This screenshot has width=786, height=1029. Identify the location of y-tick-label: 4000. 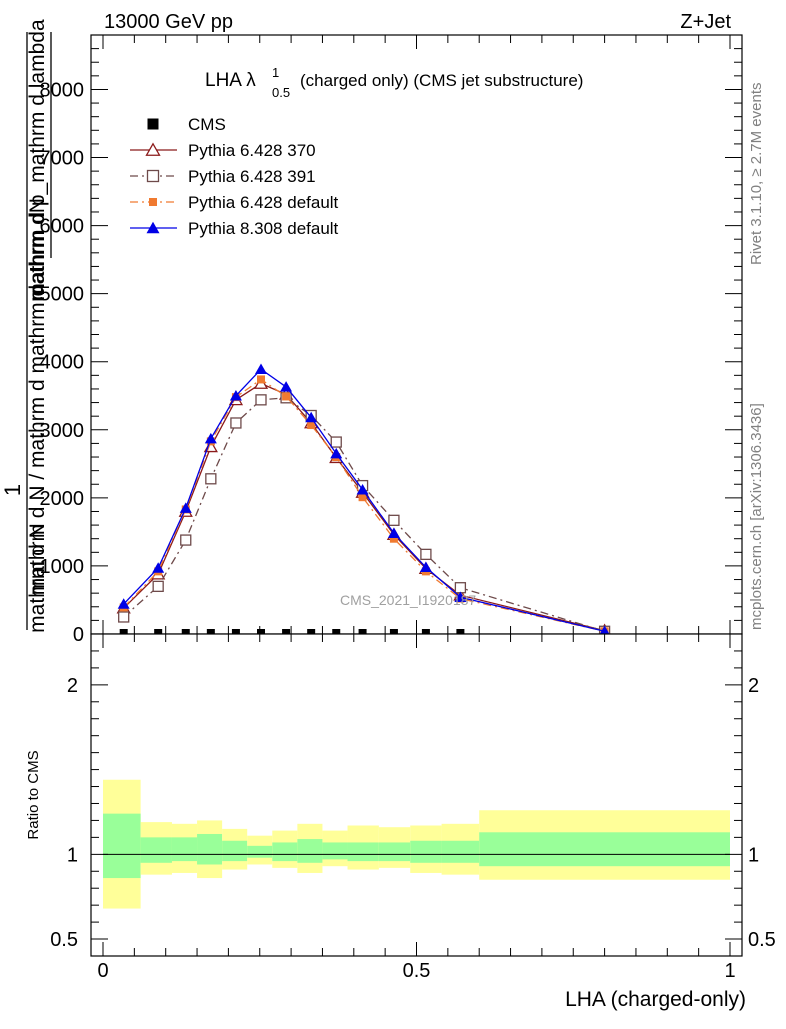
(62, 363).